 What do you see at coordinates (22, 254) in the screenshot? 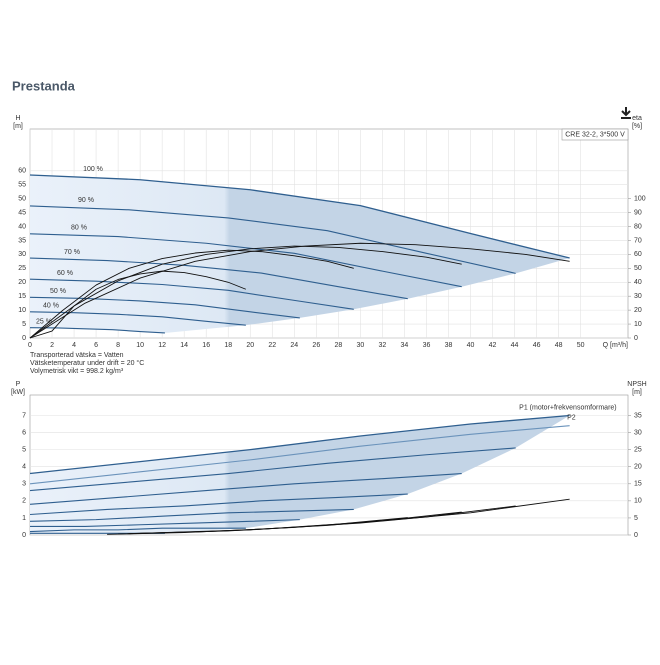
I see `y-tick-label: 30` at bounding box center [22, 254].